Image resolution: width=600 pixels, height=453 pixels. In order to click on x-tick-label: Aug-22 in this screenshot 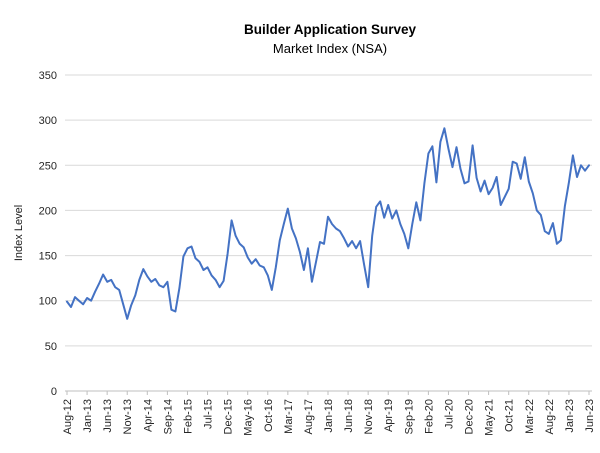, I will do `click(550, 416)`.